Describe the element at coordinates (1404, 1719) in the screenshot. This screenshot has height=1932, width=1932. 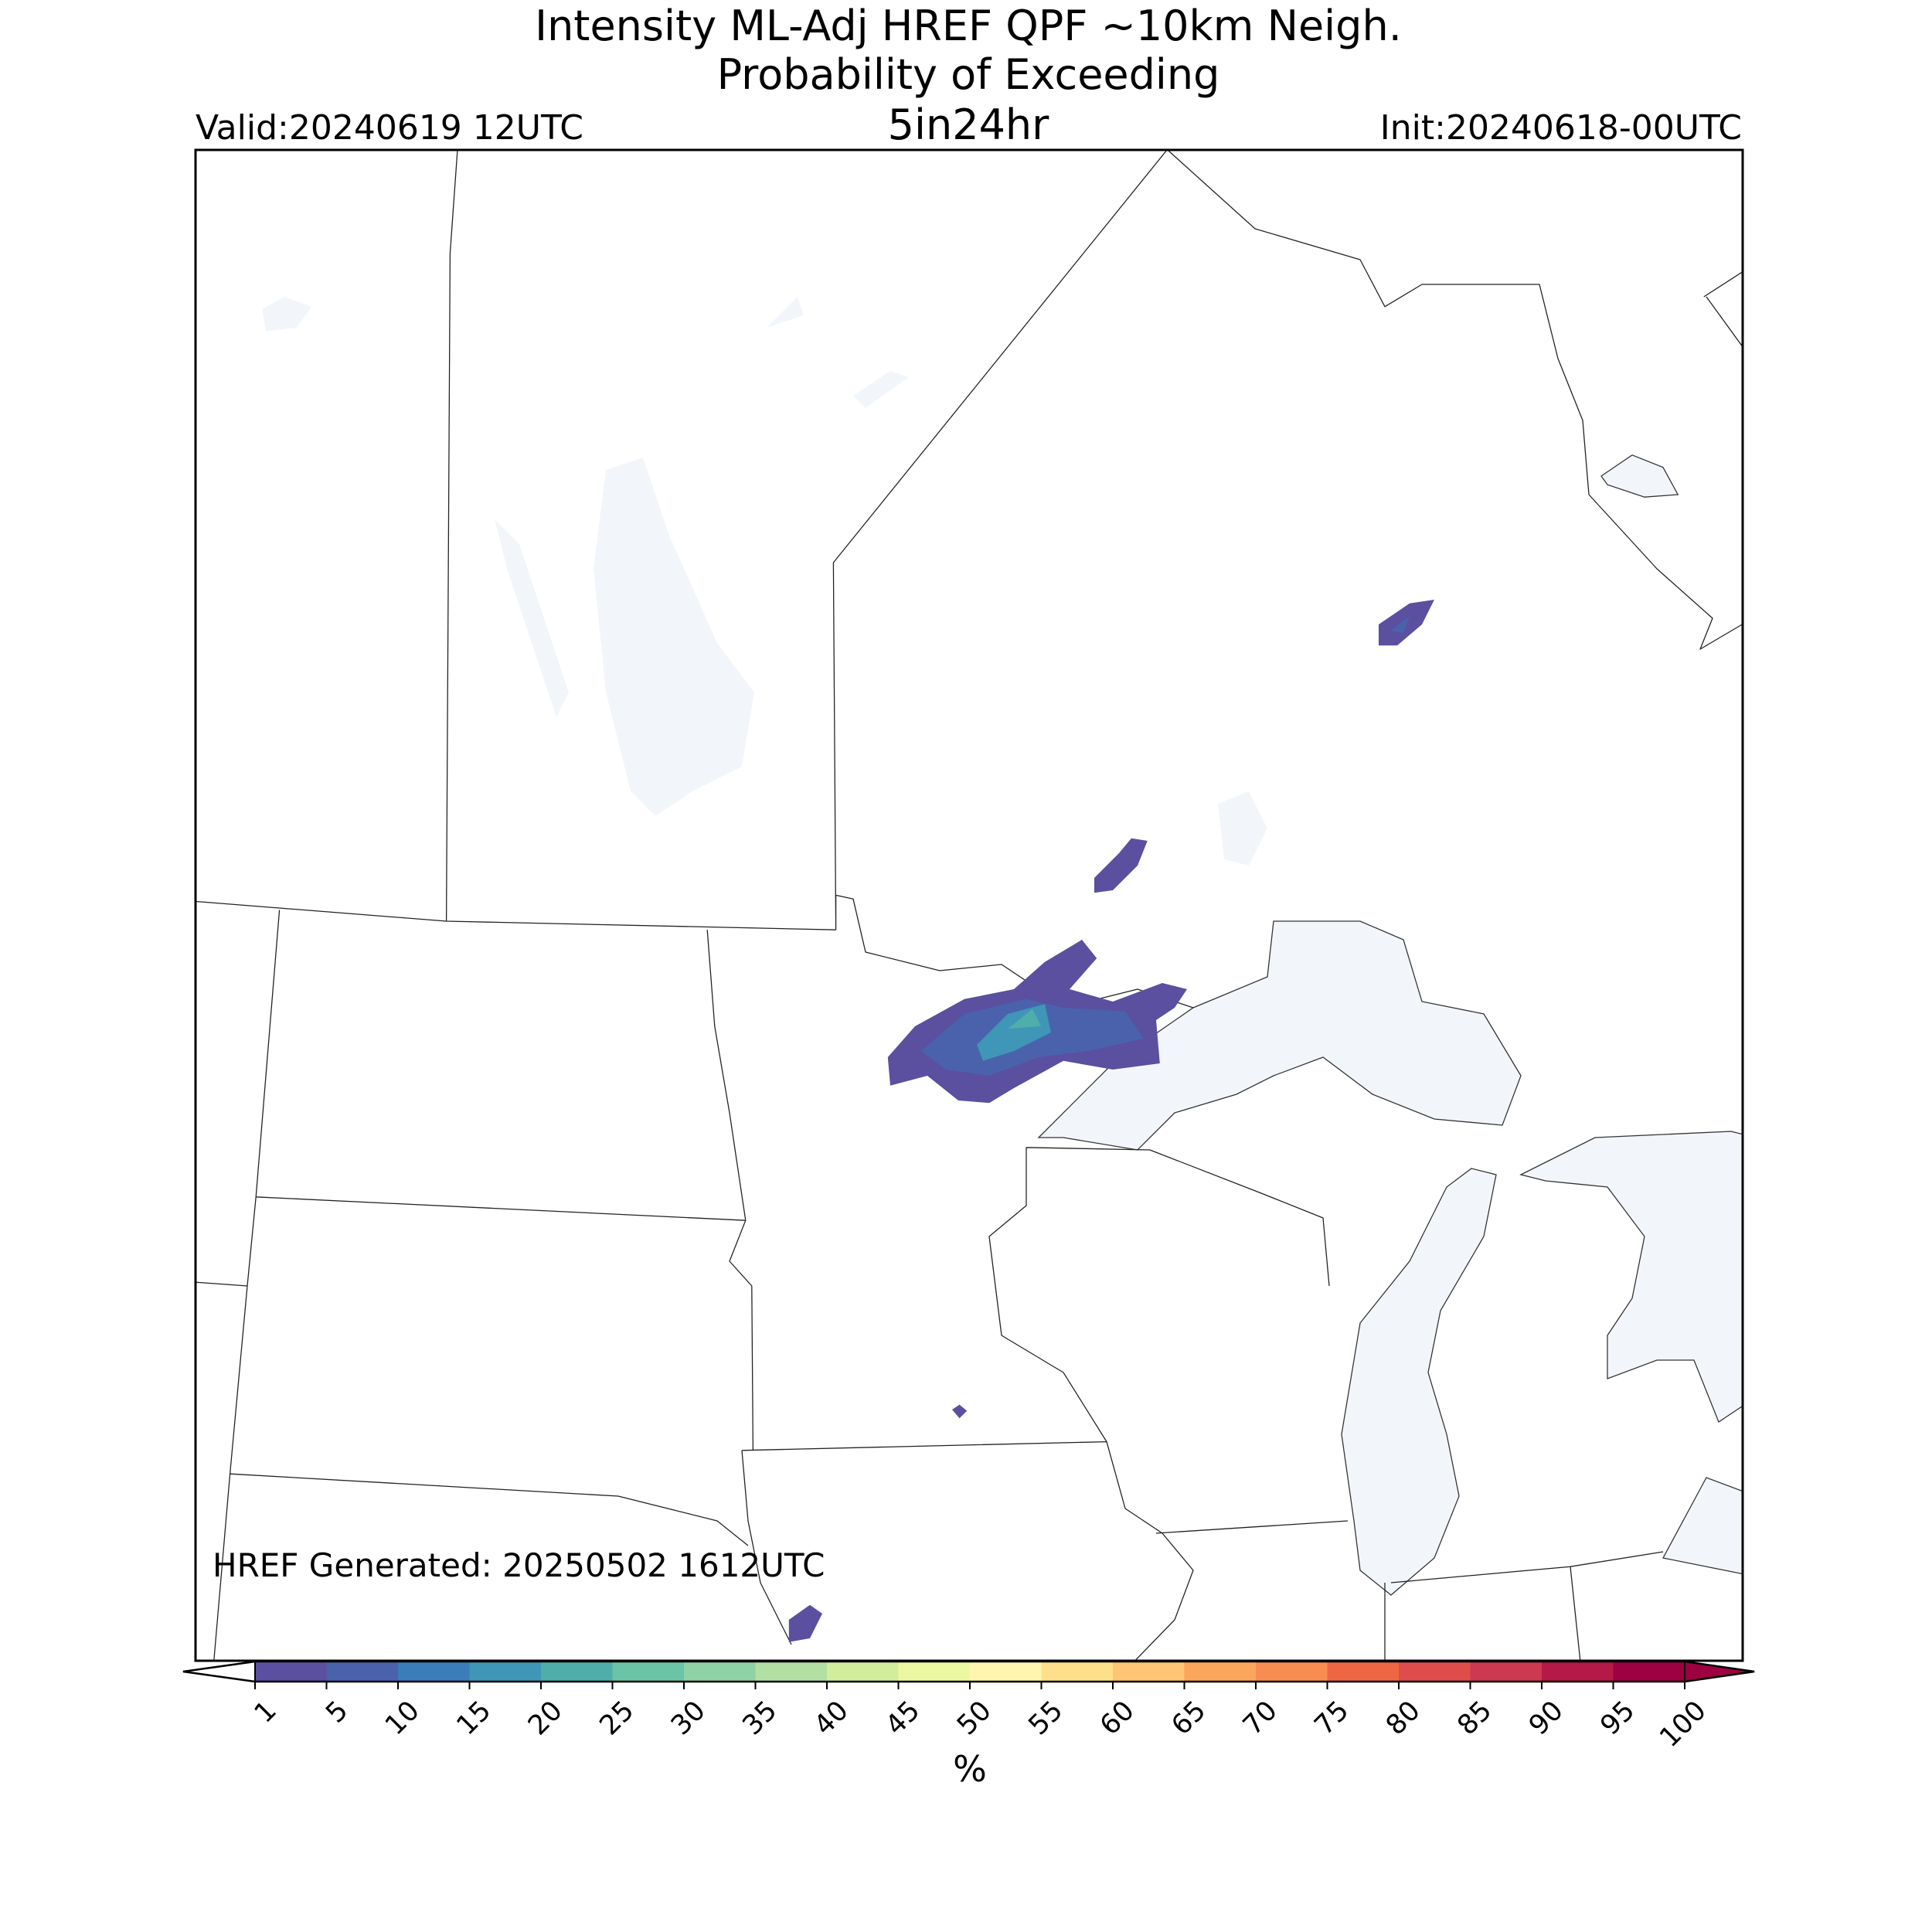
I see `colorbar-tick-label: 80` at that location.